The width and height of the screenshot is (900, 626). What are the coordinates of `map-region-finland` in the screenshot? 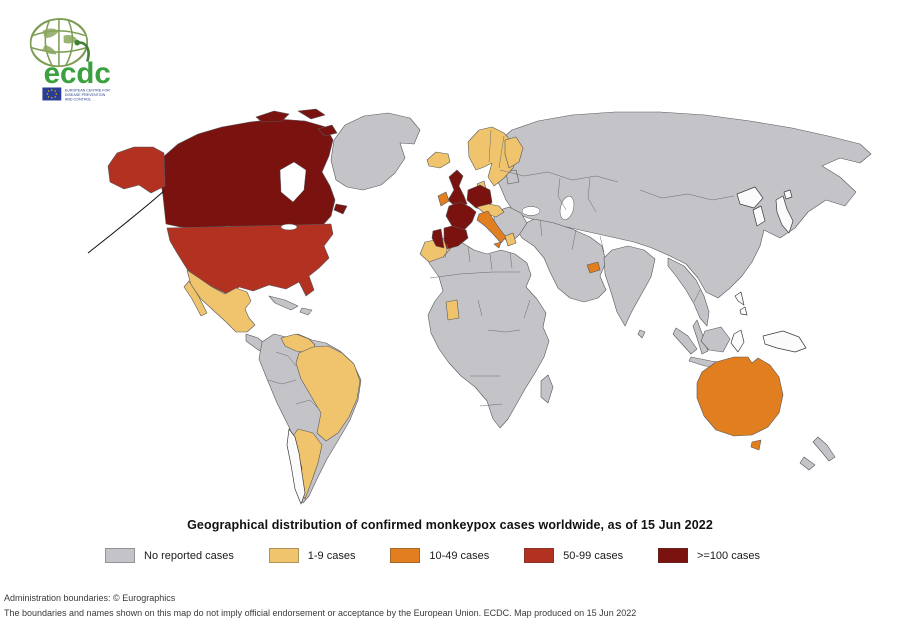 It's located at (514, 152).